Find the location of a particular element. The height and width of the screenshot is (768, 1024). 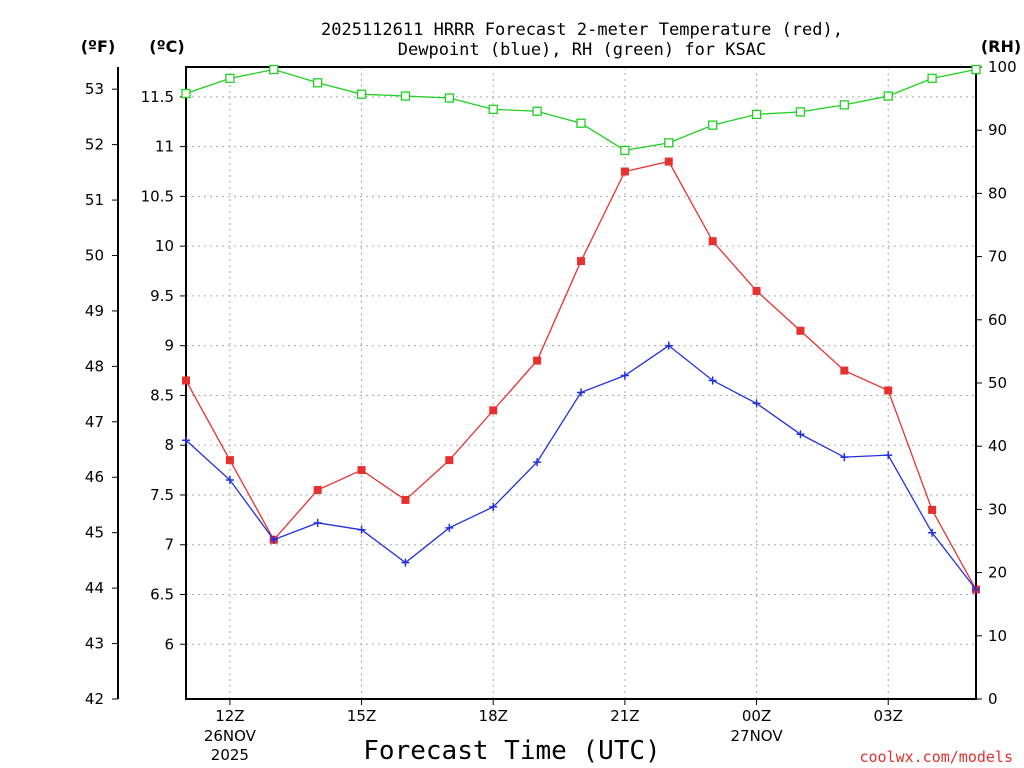

x-year-label: 2025 is located at coordinates (230, 755).